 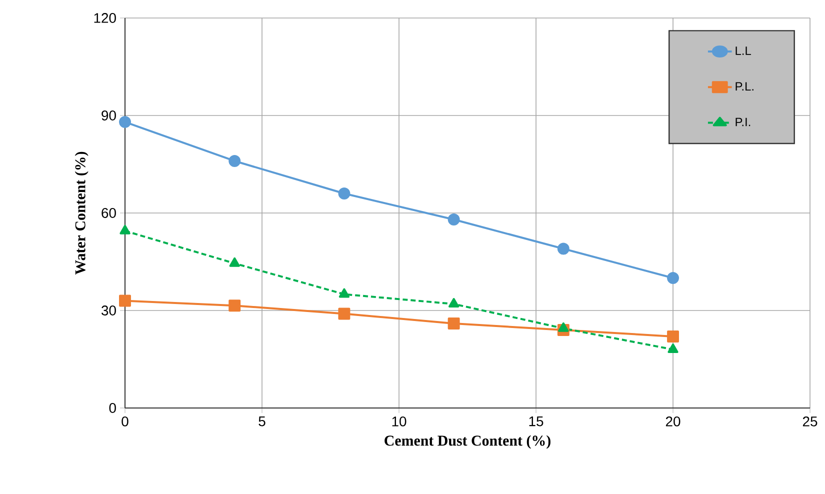 I want to click on x-tick-label: 25, so click(x=810, y=421).